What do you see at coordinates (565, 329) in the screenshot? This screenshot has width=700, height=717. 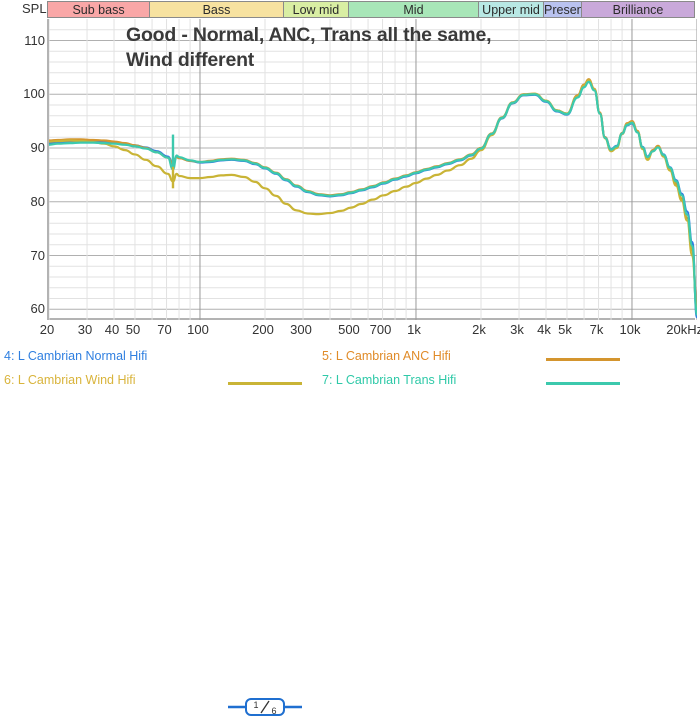 I see `x-tick-label: 5k` at bounding box center [565, 329].